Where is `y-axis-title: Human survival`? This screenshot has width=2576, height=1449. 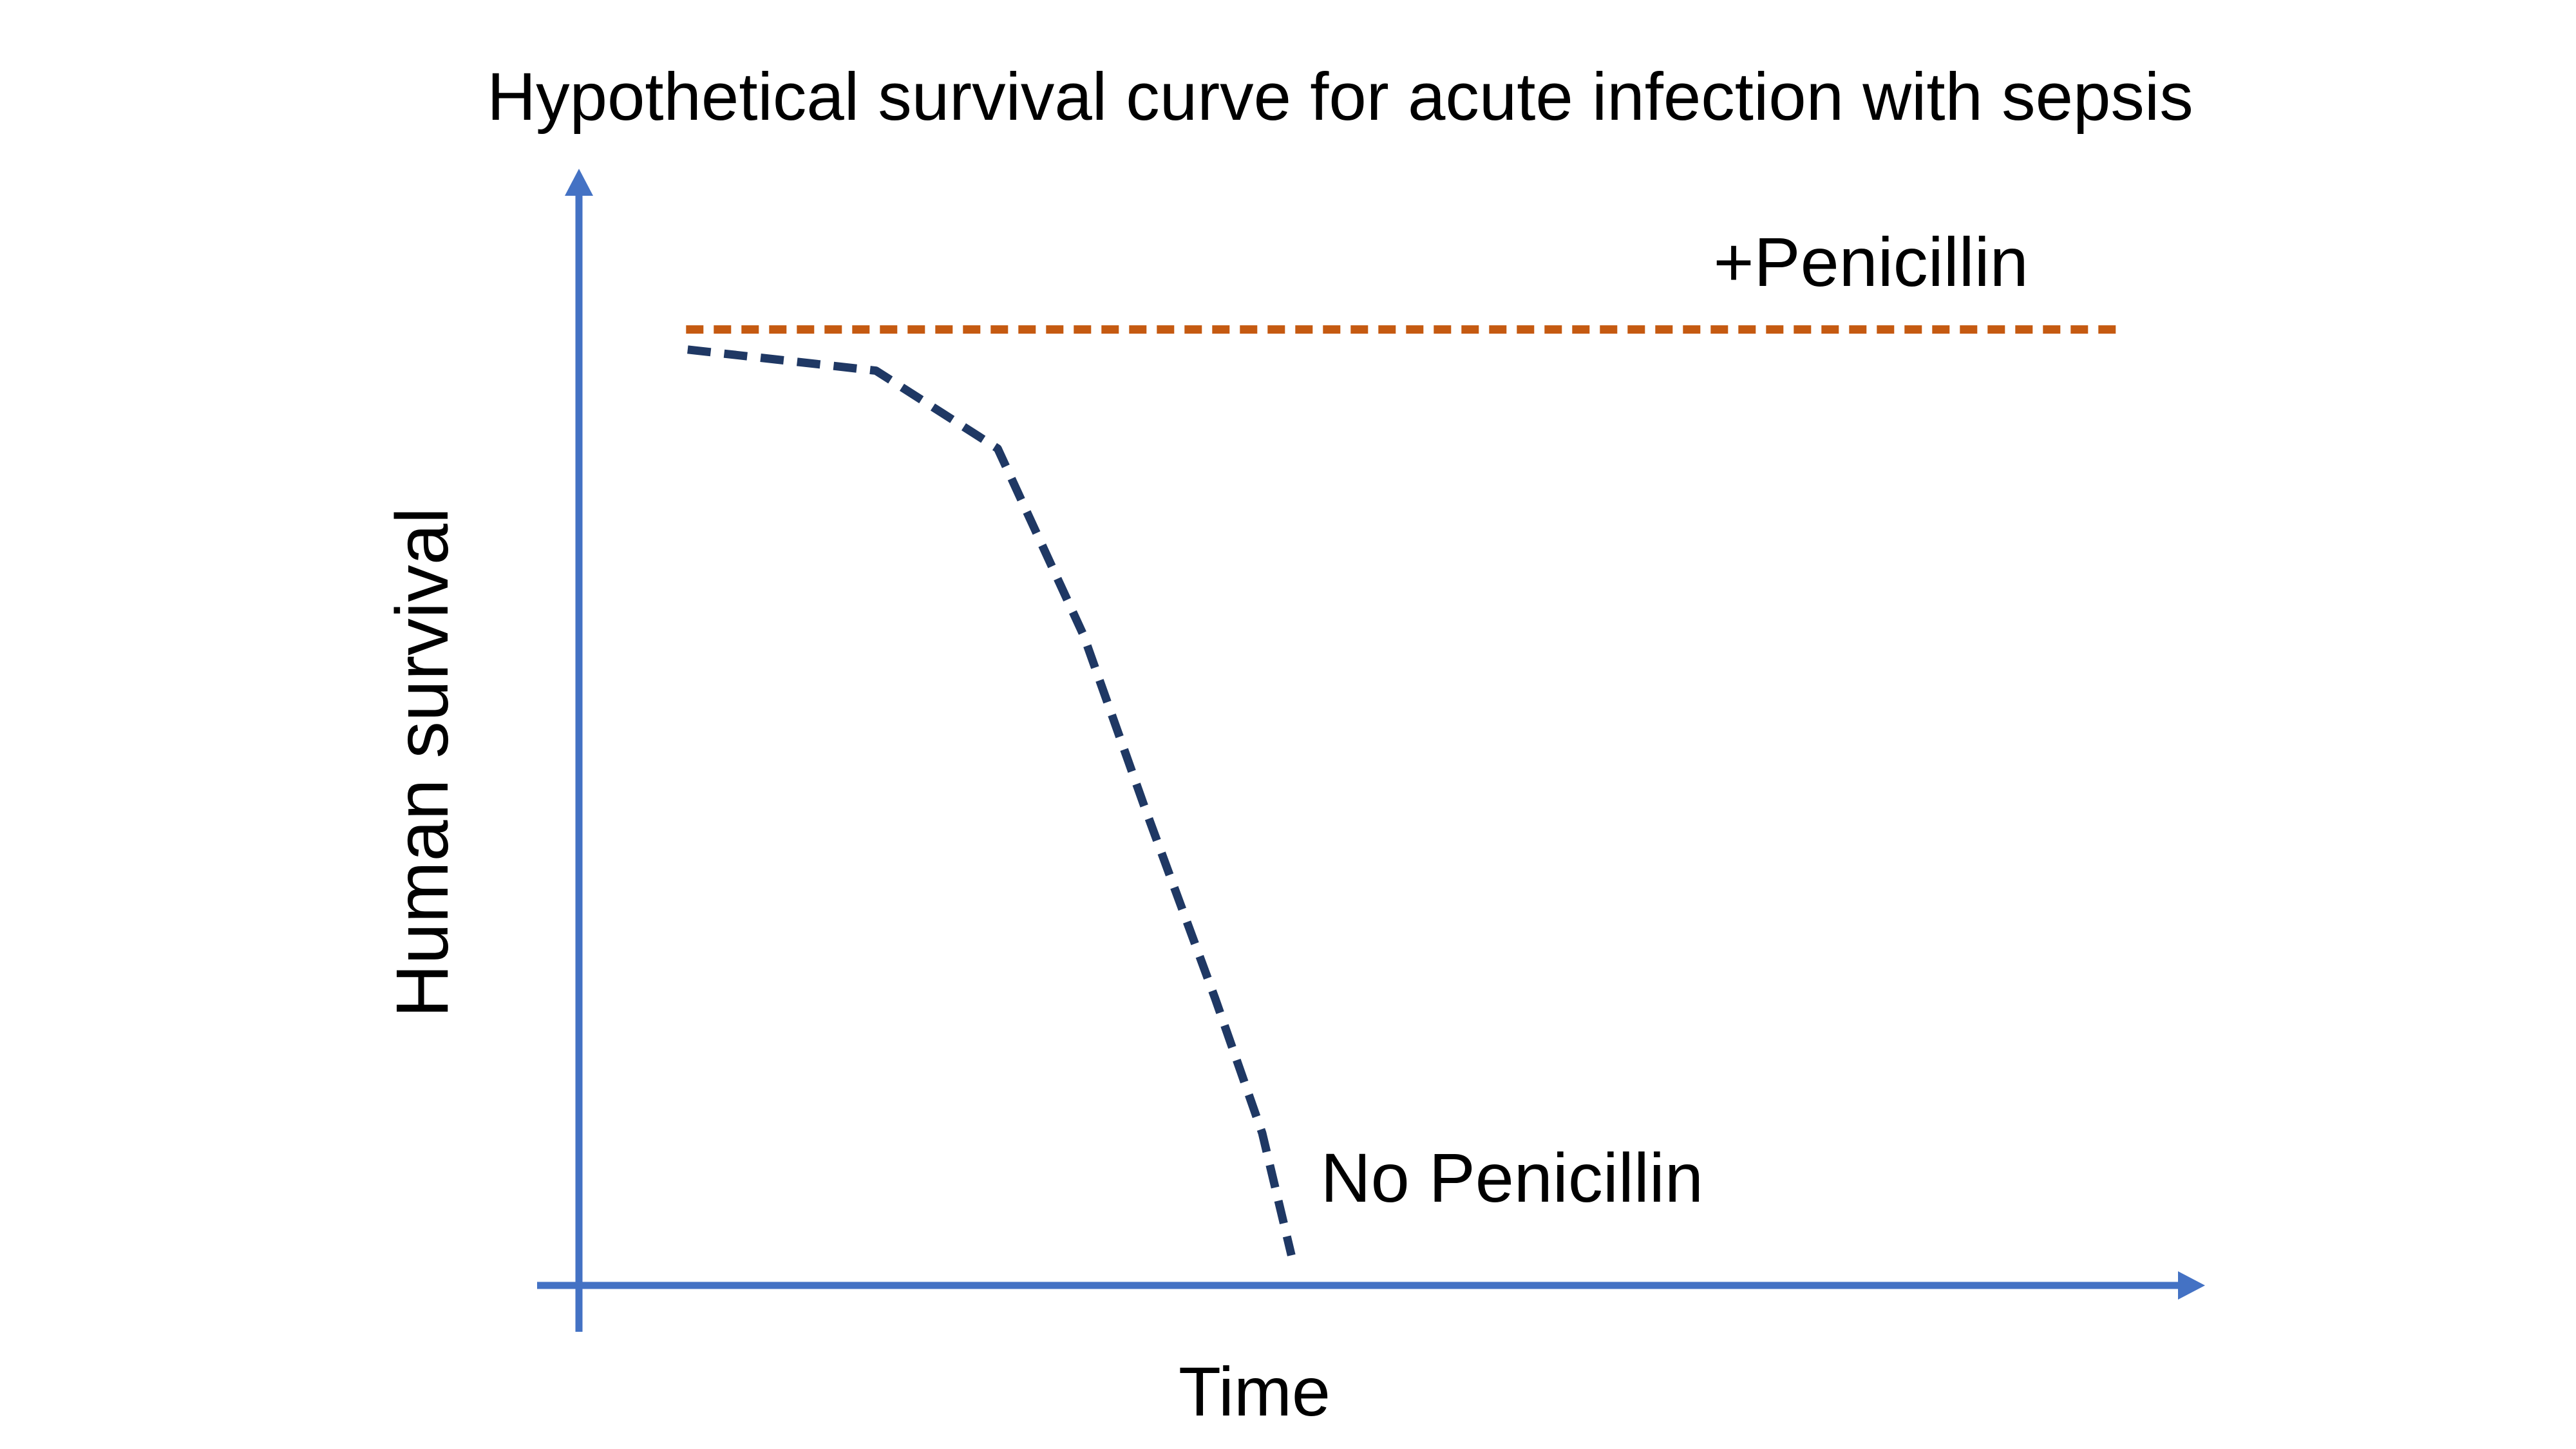
y-axis-title: Human survival is located at coordinates (422, 762).